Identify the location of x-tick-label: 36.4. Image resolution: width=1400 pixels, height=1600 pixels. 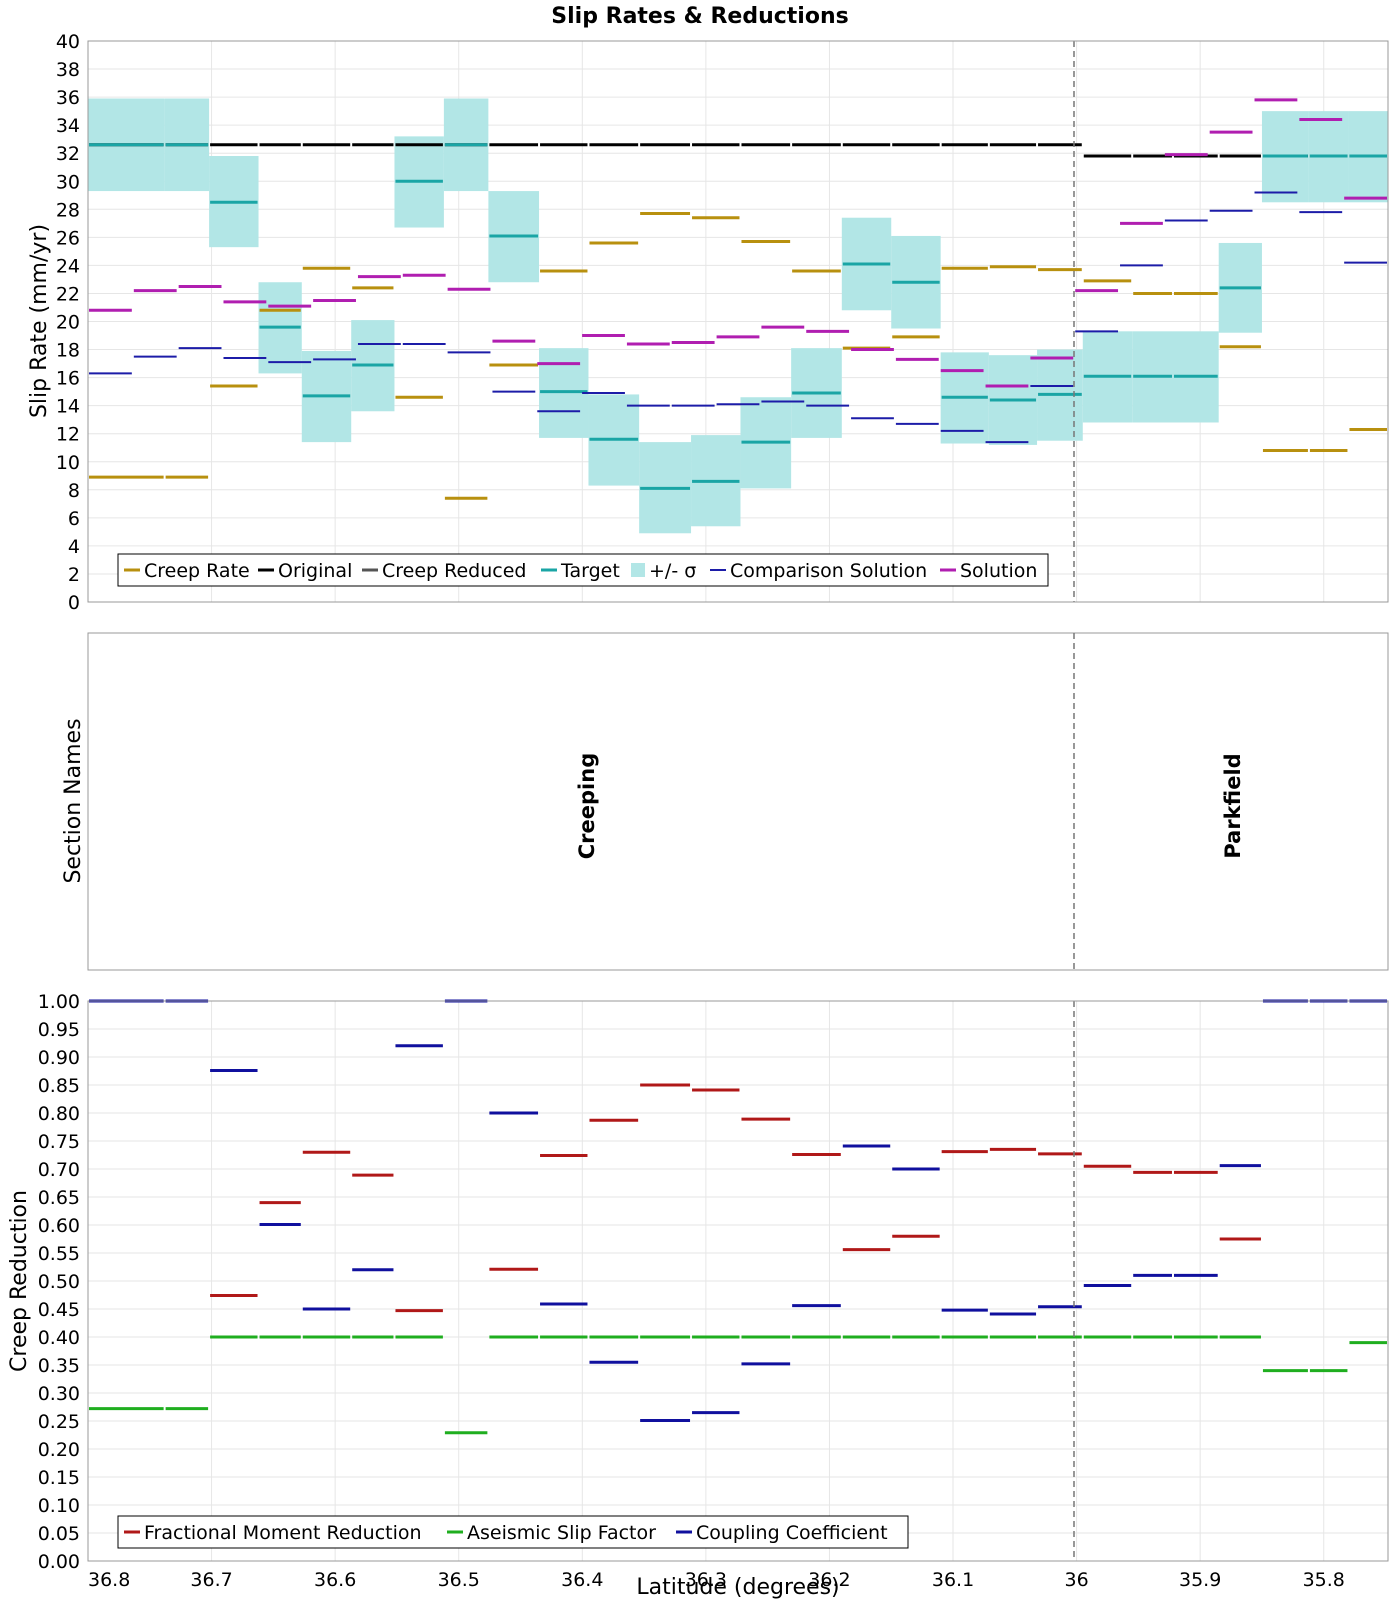
(582, 1580).